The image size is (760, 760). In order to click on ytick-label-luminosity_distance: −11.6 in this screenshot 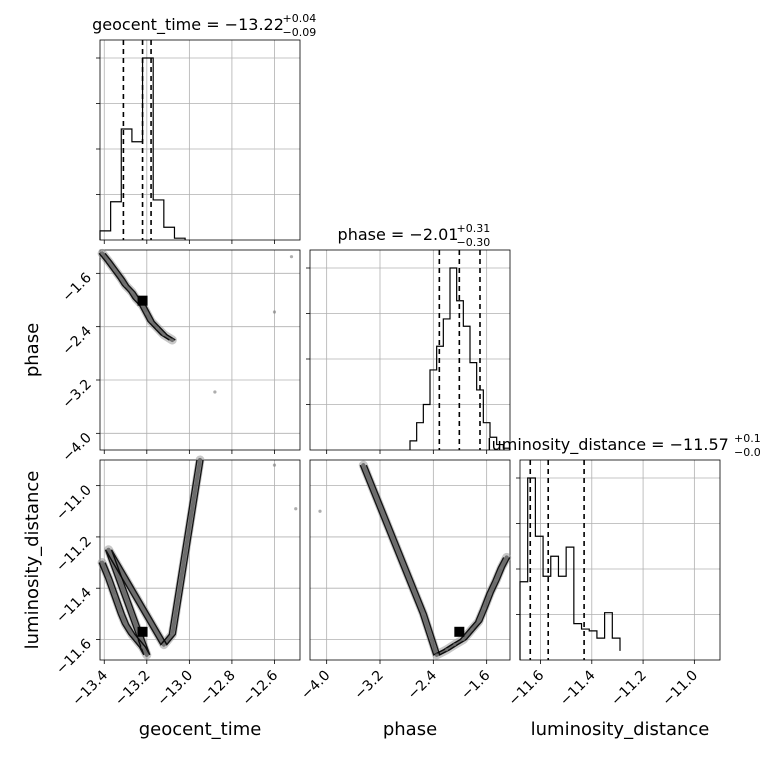, I will do `click(74, 657)`.